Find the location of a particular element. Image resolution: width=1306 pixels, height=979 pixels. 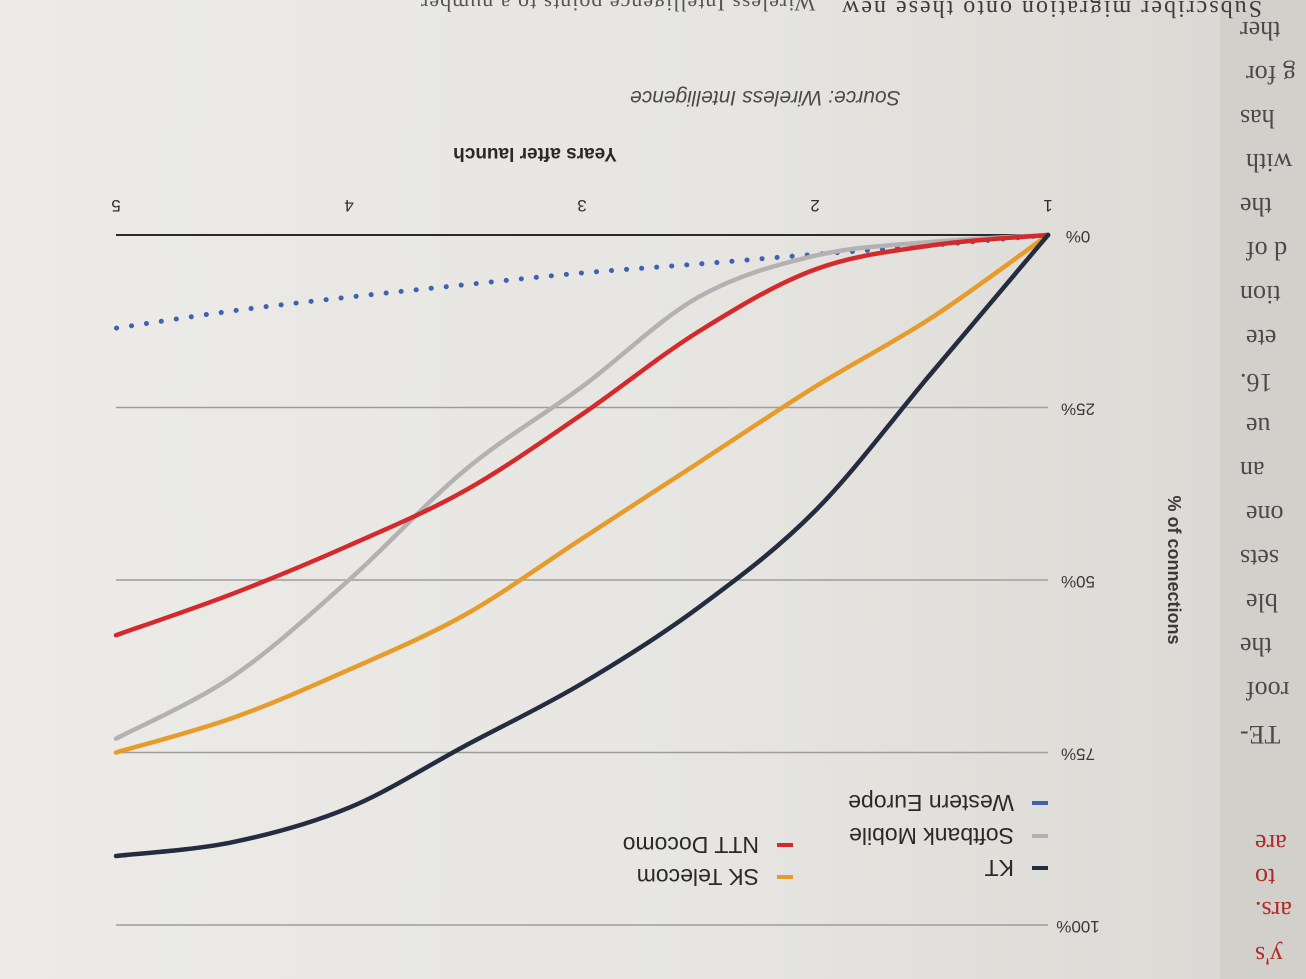

x-tick-label: 4 is located at coordinates (348, 205).